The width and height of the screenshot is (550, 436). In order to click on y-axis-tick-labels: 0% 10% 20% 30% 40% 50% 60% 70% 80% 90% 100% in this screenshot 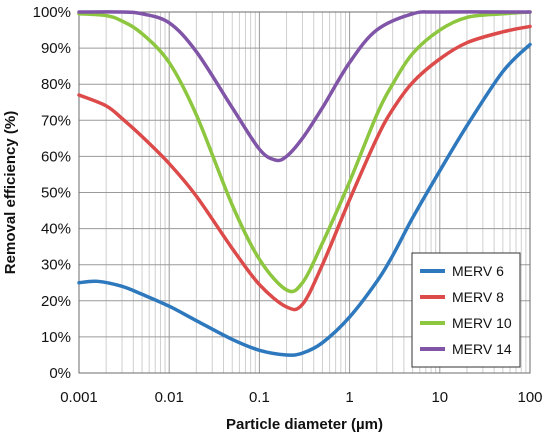, I will do `click(52, 193)`.